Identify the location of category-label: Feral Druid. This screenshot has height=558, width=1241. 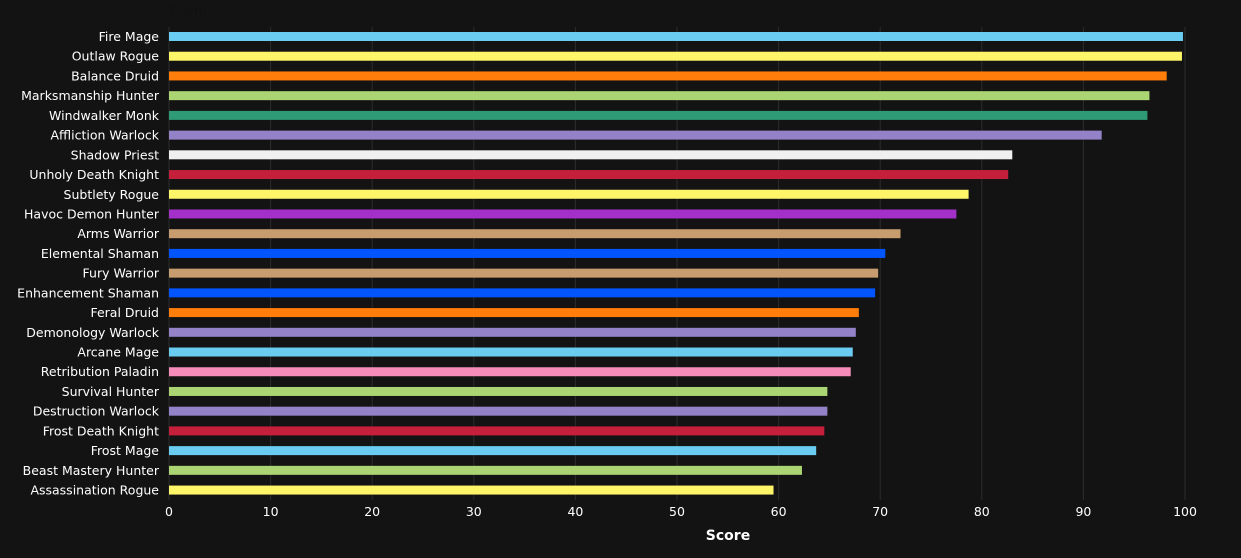
(124, 312).